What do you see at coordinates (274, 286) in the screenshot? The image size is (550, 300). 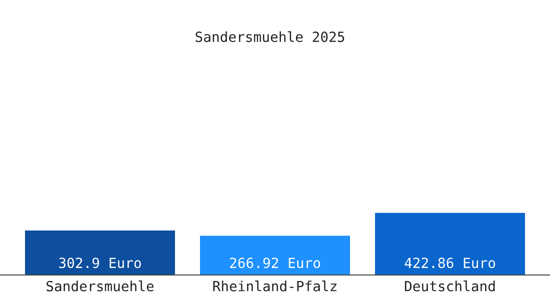 I see `x-tick-label: Rheinland-Pfalz` at bounding box center [274, 286].